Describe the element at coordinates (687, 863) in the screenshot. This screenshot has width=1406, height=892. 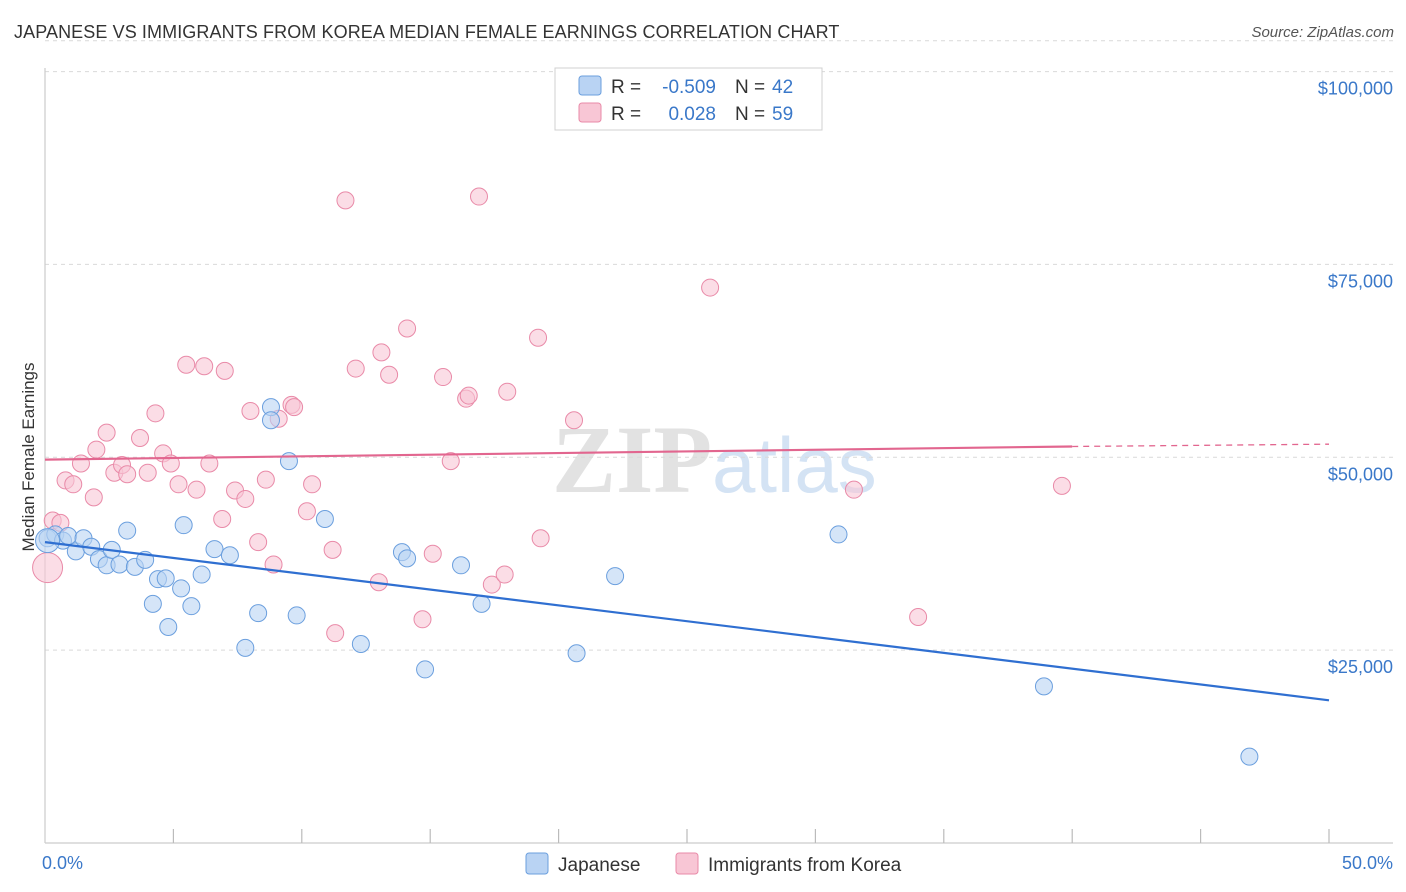
I see `bottom-legend-swatch-korea` at that location.